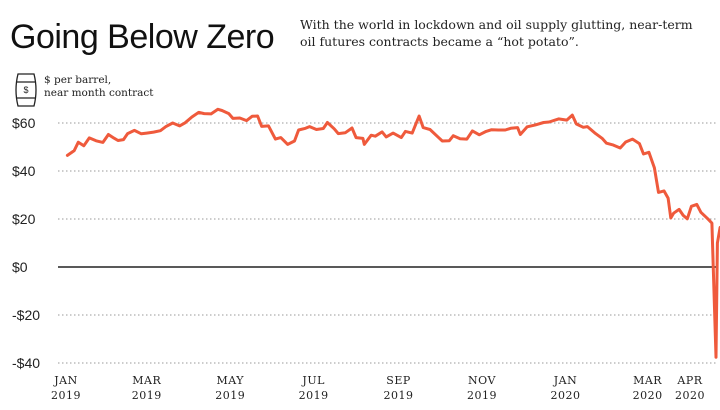  Describe the element at coordinates (20, 267) in the screenshot. I see `y-tick-label: $0` at that location.